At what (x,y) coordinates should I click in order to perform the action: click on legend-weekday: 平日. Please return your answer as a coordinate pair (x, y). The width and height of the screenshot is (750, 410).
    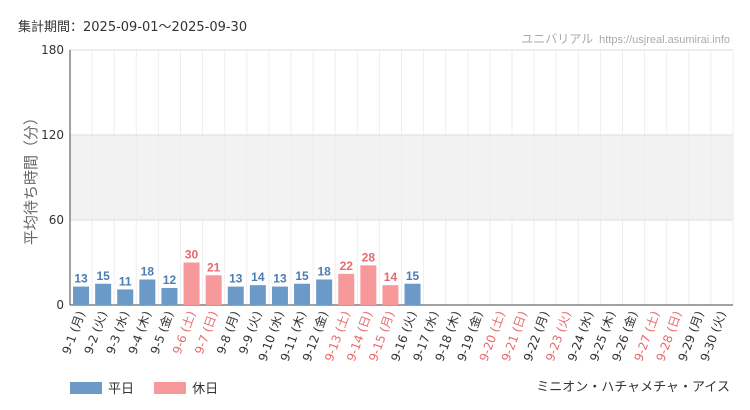
    Looking at the image, I should click on (102, 387).